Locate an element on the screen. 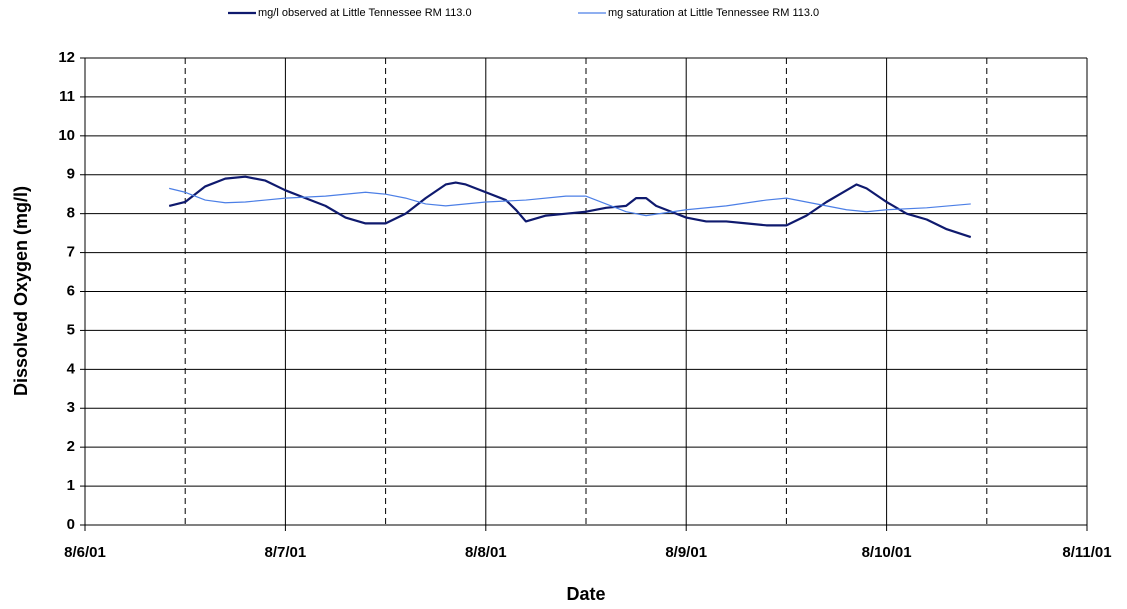  x-tick-label: 8/6/01 is located at coordinates (85, 552).